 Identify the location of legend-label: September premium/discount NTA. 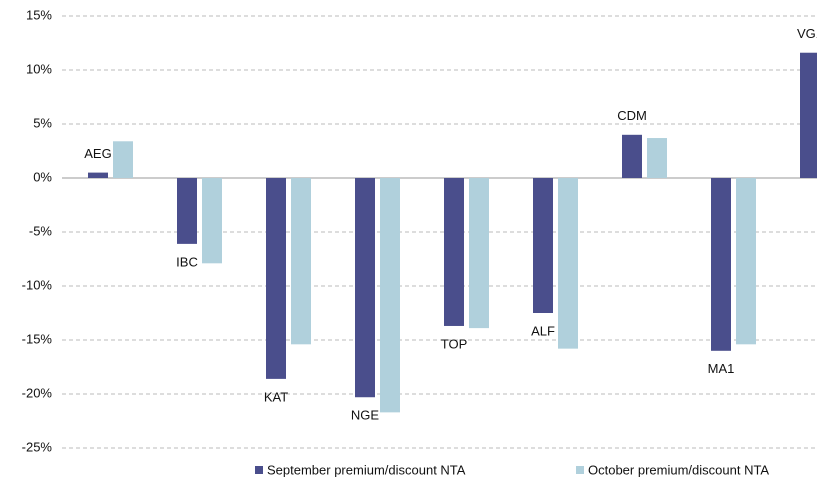
(366, 469).